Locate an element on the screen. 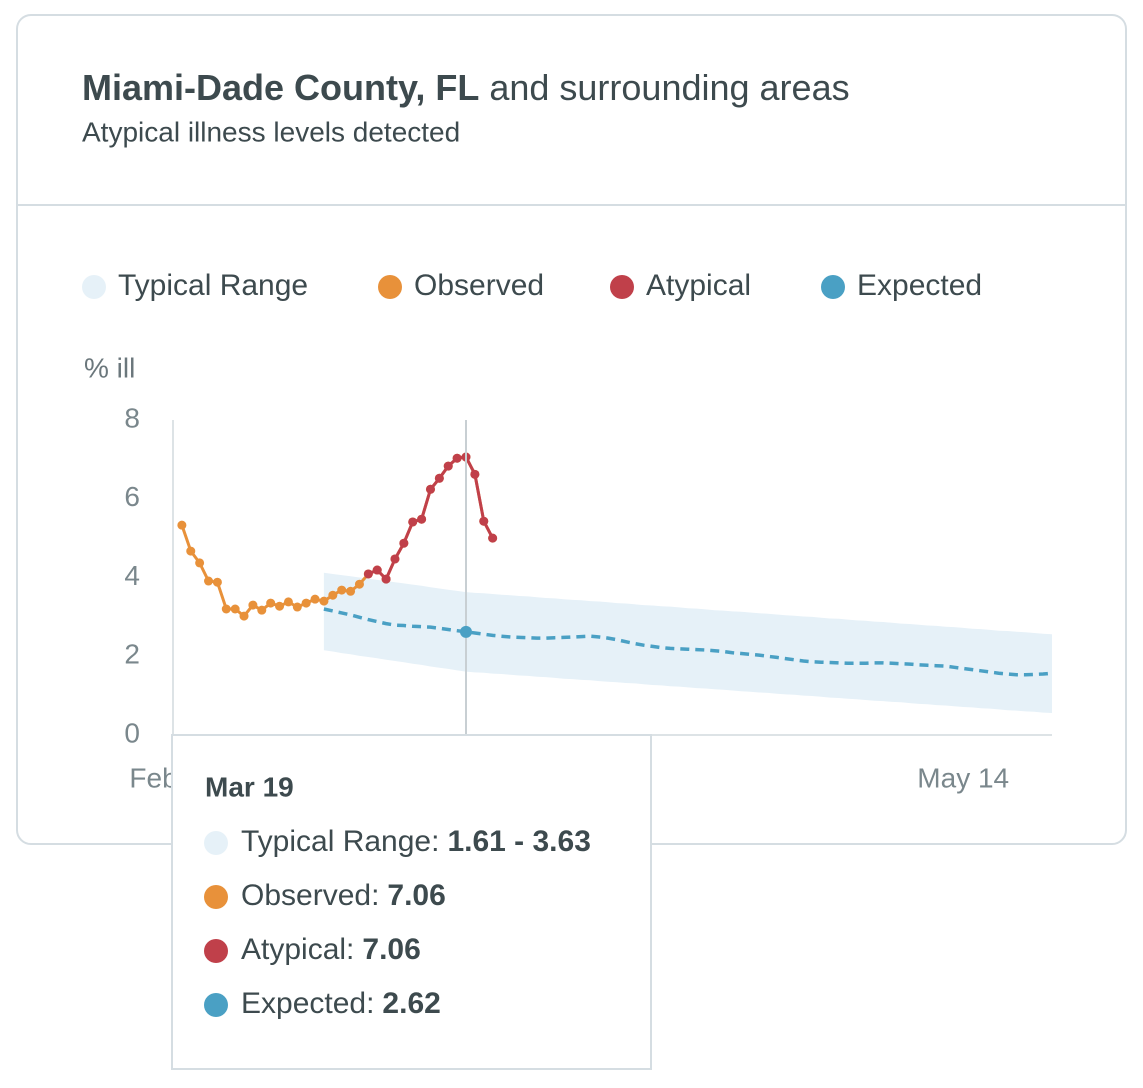 The height and width of the screenshot is (1088, 1143). tooltip-item: Expected: 2.62 is located at coordinates (341, 1003).